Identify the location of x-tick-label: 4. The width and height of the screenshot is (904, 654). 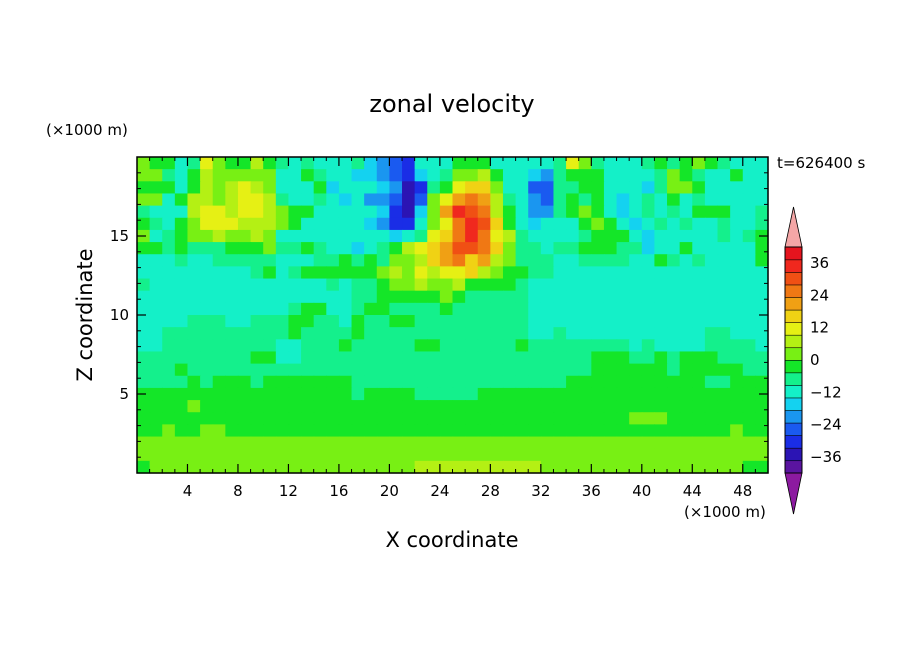
(188, 491).